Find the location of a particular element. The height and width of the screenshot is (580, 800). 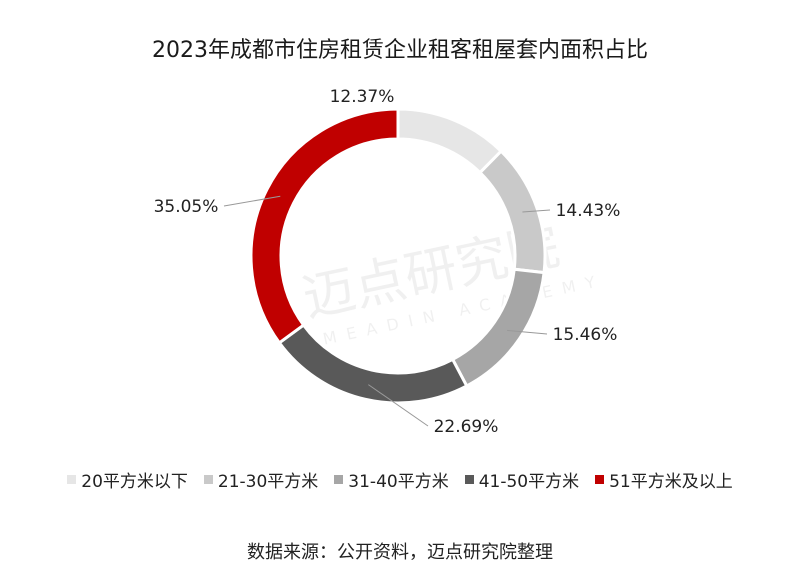

legend-item: 21-30平方米 is located at coordinates (261, 479).